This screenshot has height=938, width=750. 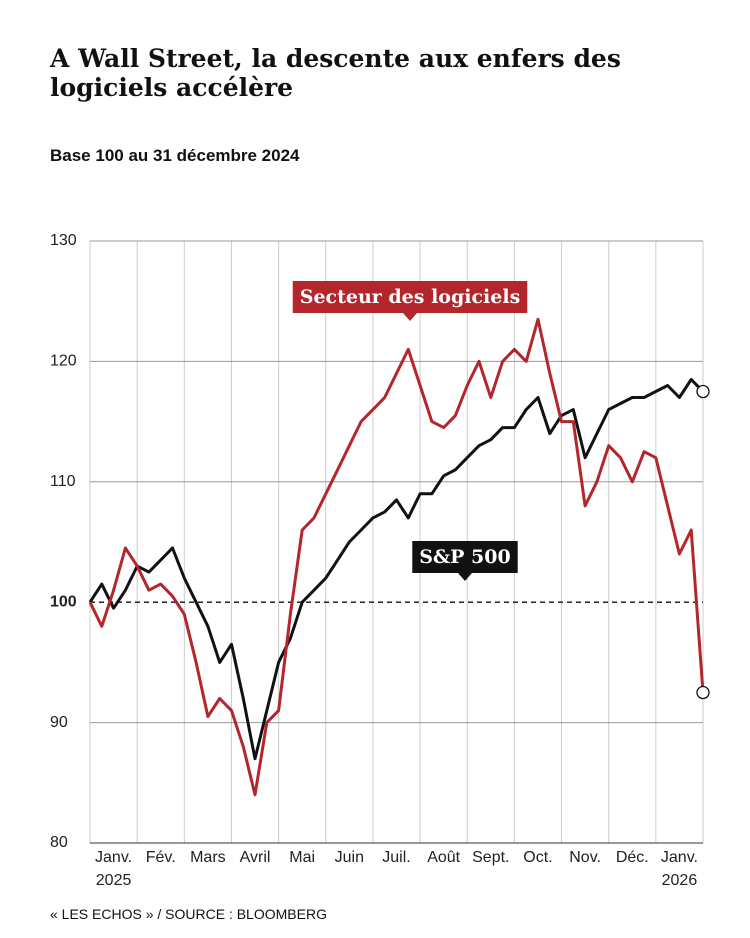 I want to click on x-tick-label: Juin, so click(x=349, y=857).